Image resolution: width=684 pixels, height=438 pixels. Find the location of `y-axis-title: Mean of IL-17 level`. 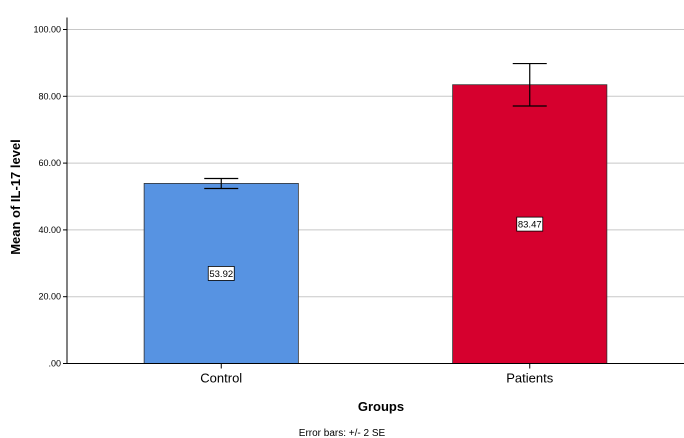

y-axis-title: Mean of IL-17 level is located at coordinates (15, 197).